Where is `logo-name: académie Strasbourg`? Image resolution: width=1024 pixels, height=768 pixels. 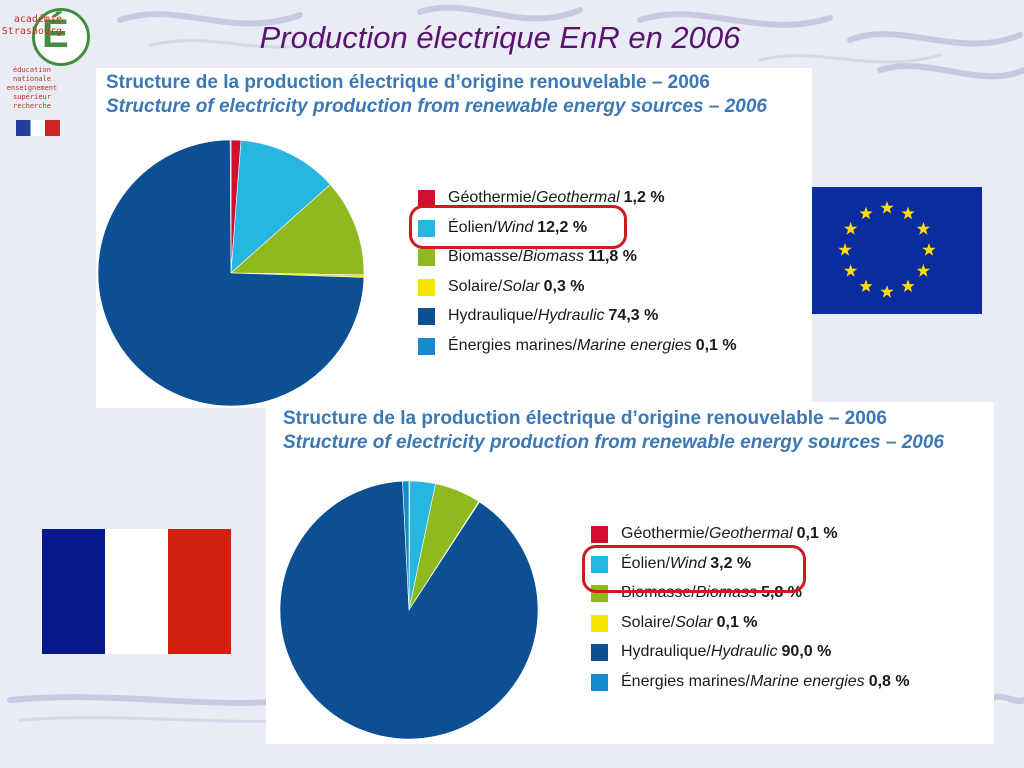 logo-name: académie Strasbourg is located at coordinates (31, 26).